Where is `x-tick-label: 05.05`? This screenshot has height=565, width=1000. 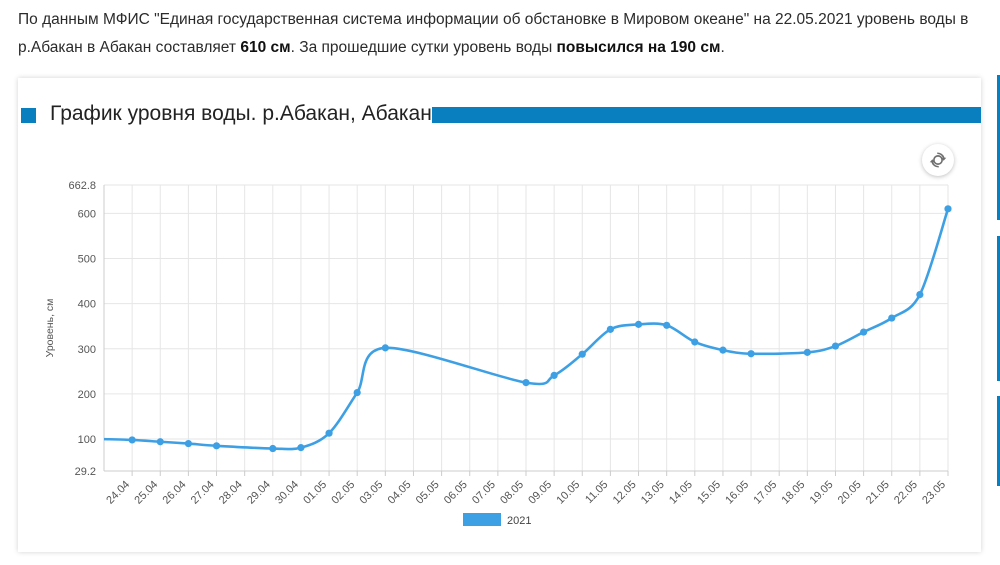
x-tick-label: 05.05 is located at coordinates (428, 493).